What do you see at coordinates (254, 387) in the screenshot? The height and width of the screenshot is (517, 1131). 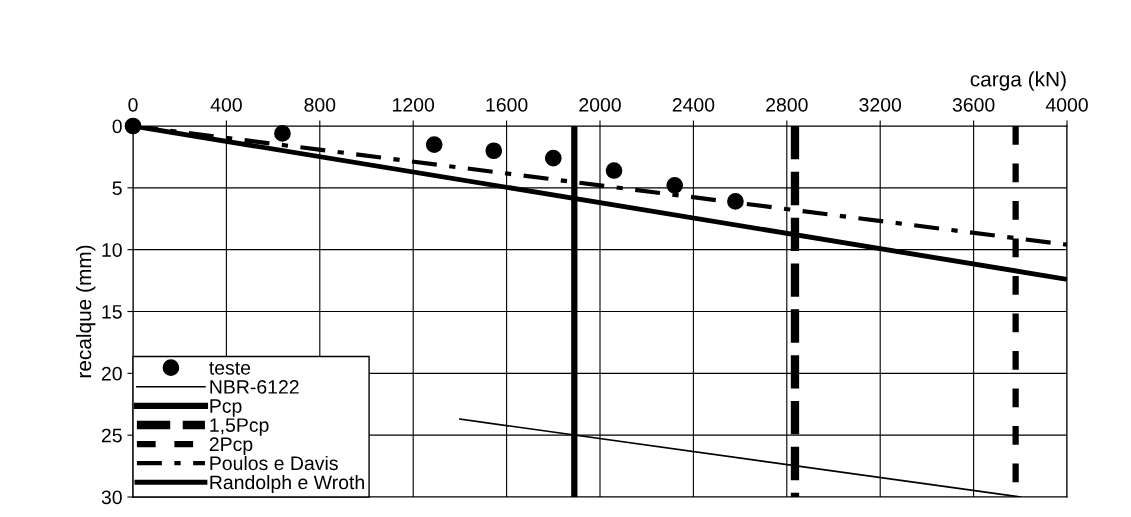 I see `legend-label: NBR-6122` at bounding box center [254, 387].